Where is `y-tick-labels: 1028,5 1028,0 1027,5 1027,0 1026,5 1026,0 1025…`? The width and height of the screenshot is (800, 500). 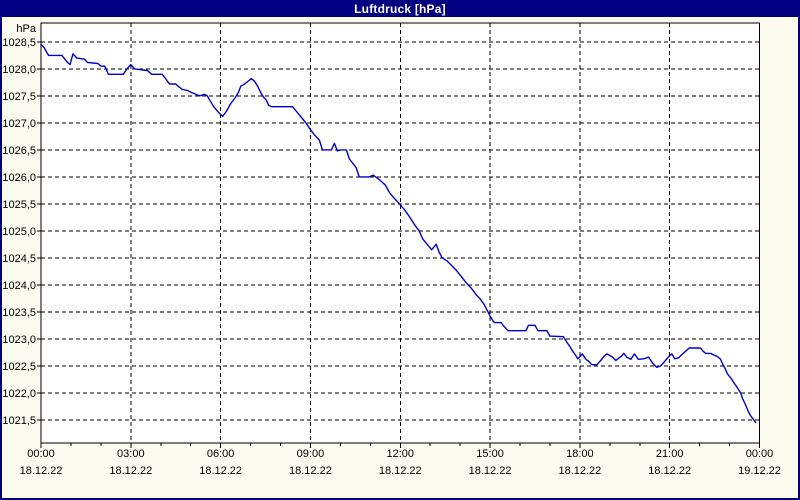 y-tick-labels: 1028,5 1028,0 1027,5 1027,0 1026,5 1026,0 1025… is located at coordinates (19, 232).